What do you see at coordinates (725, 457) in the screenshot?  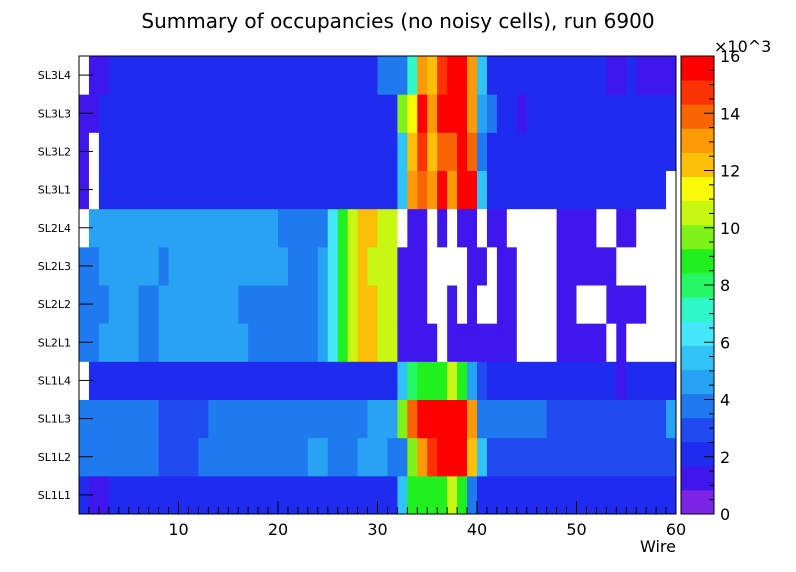 I see `z-tick-label: 2` at bounding box center [725, 457].